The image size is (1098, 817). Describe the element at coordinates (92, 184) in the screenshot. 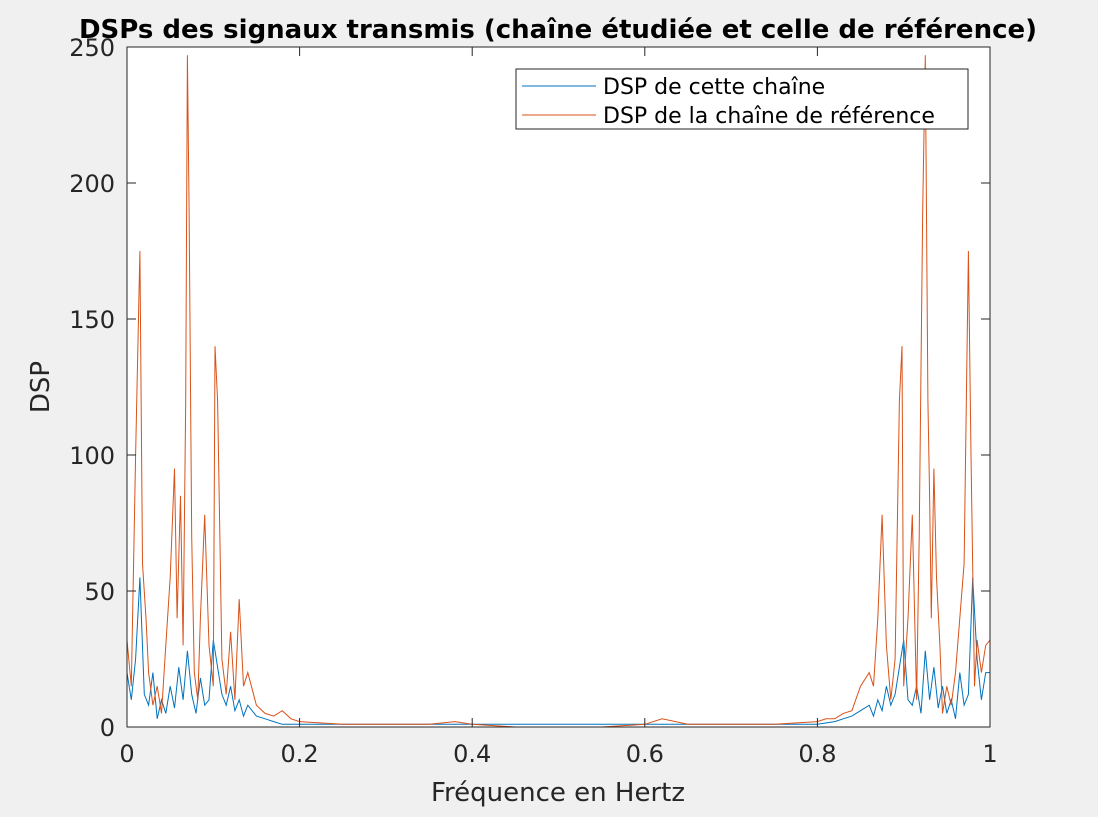

I see `y-tick-label: 200` at that location.